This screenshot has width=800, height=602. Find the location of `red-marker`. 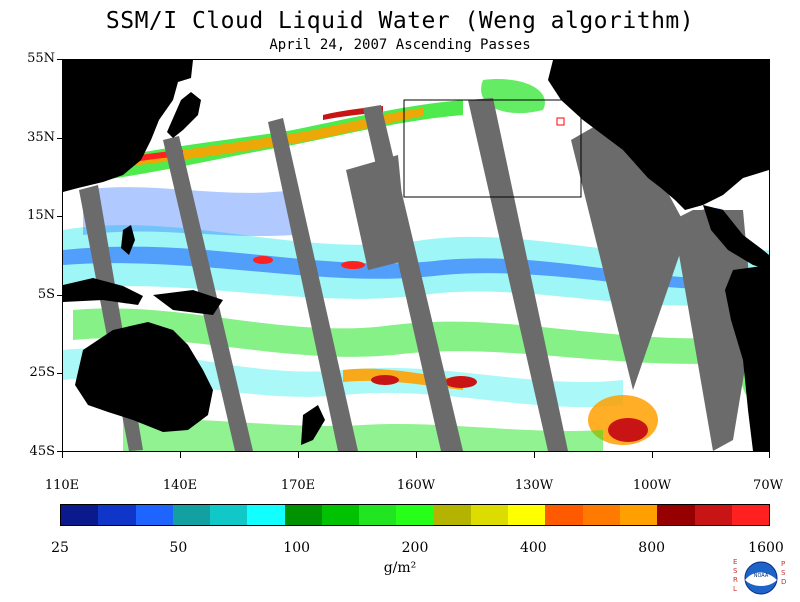

red-marker is located at coordinates (560, 121).